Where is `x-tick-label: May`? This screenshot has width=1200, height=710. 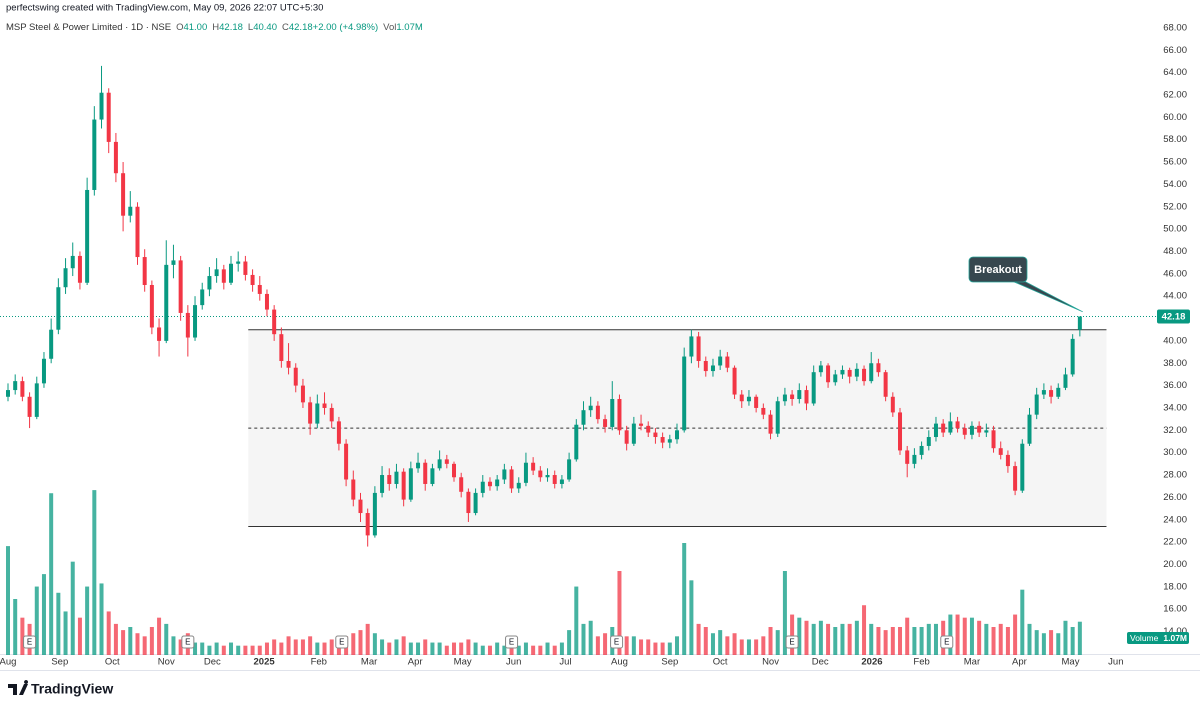 x-tick-label: May is located at coordinates (1071, 662).